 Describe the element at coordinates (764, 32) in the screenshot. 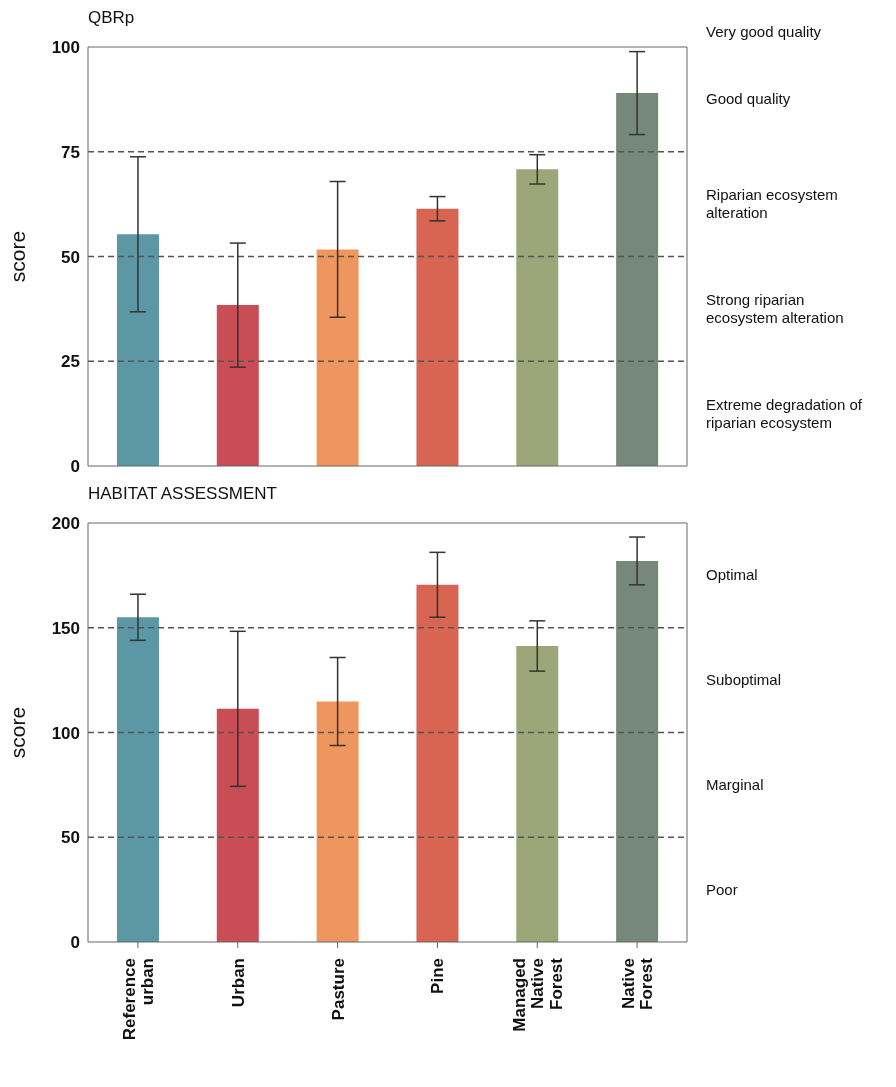

I see `text: Very good quality` at that location.